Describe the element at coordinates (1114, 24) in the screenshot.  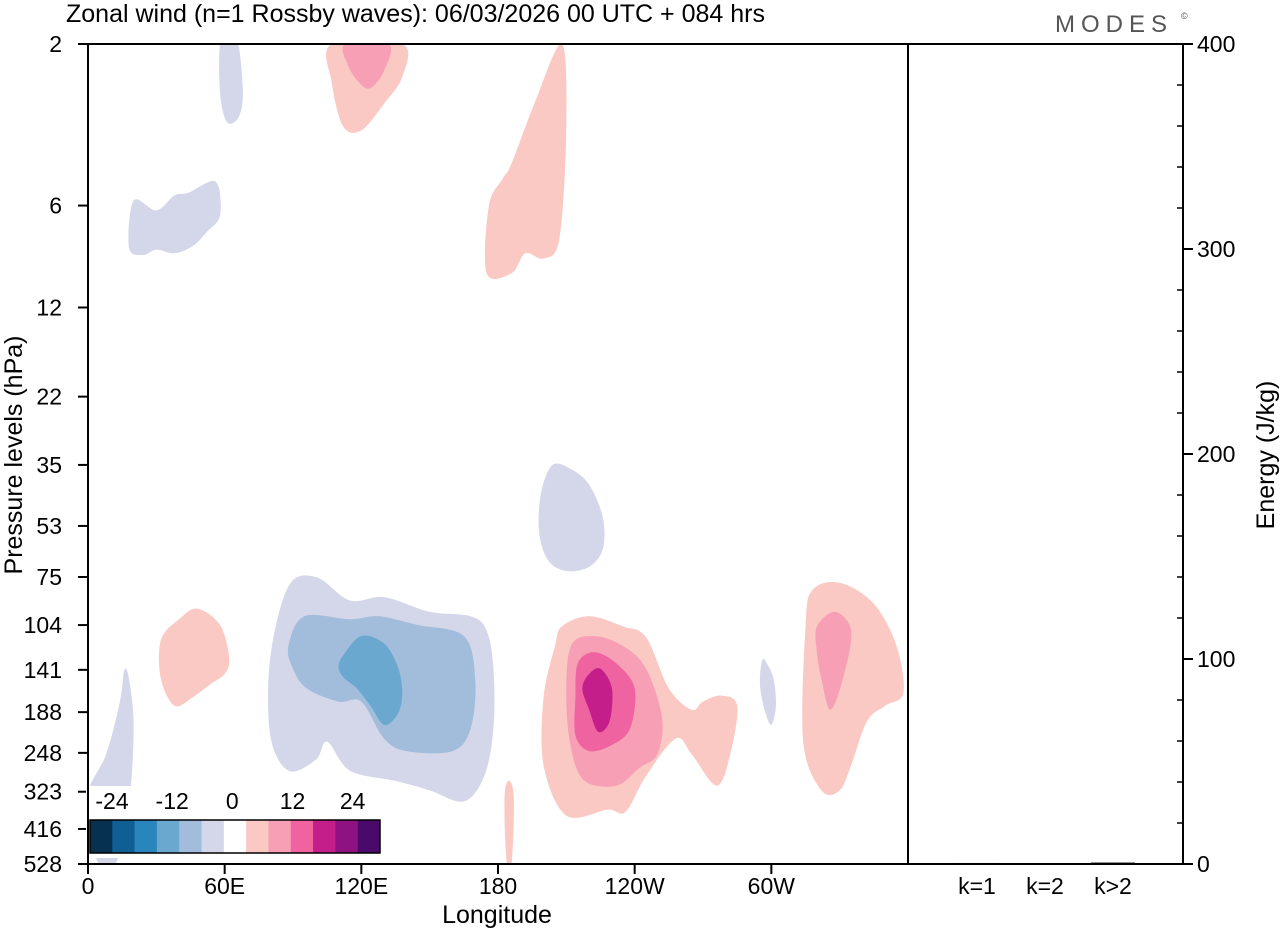
I see `brand-text: MODES` at that location.